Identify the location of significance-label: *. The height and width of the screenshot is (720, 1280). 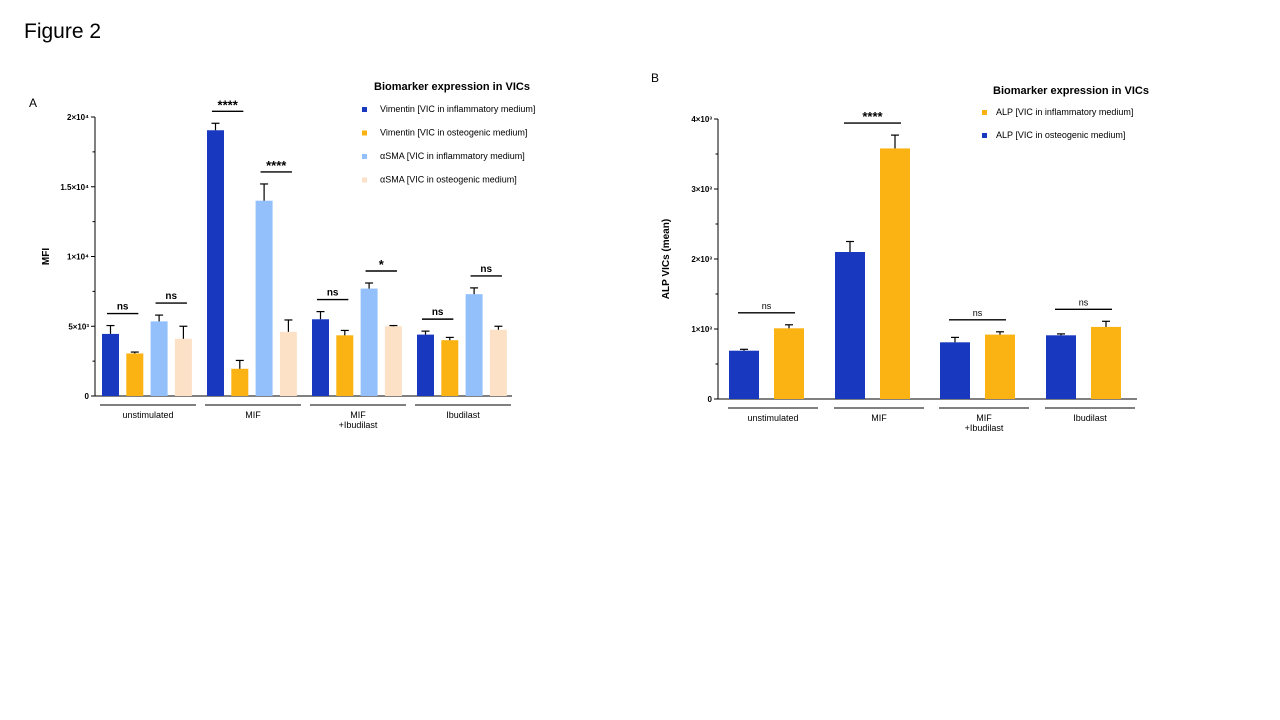
(382, 264).